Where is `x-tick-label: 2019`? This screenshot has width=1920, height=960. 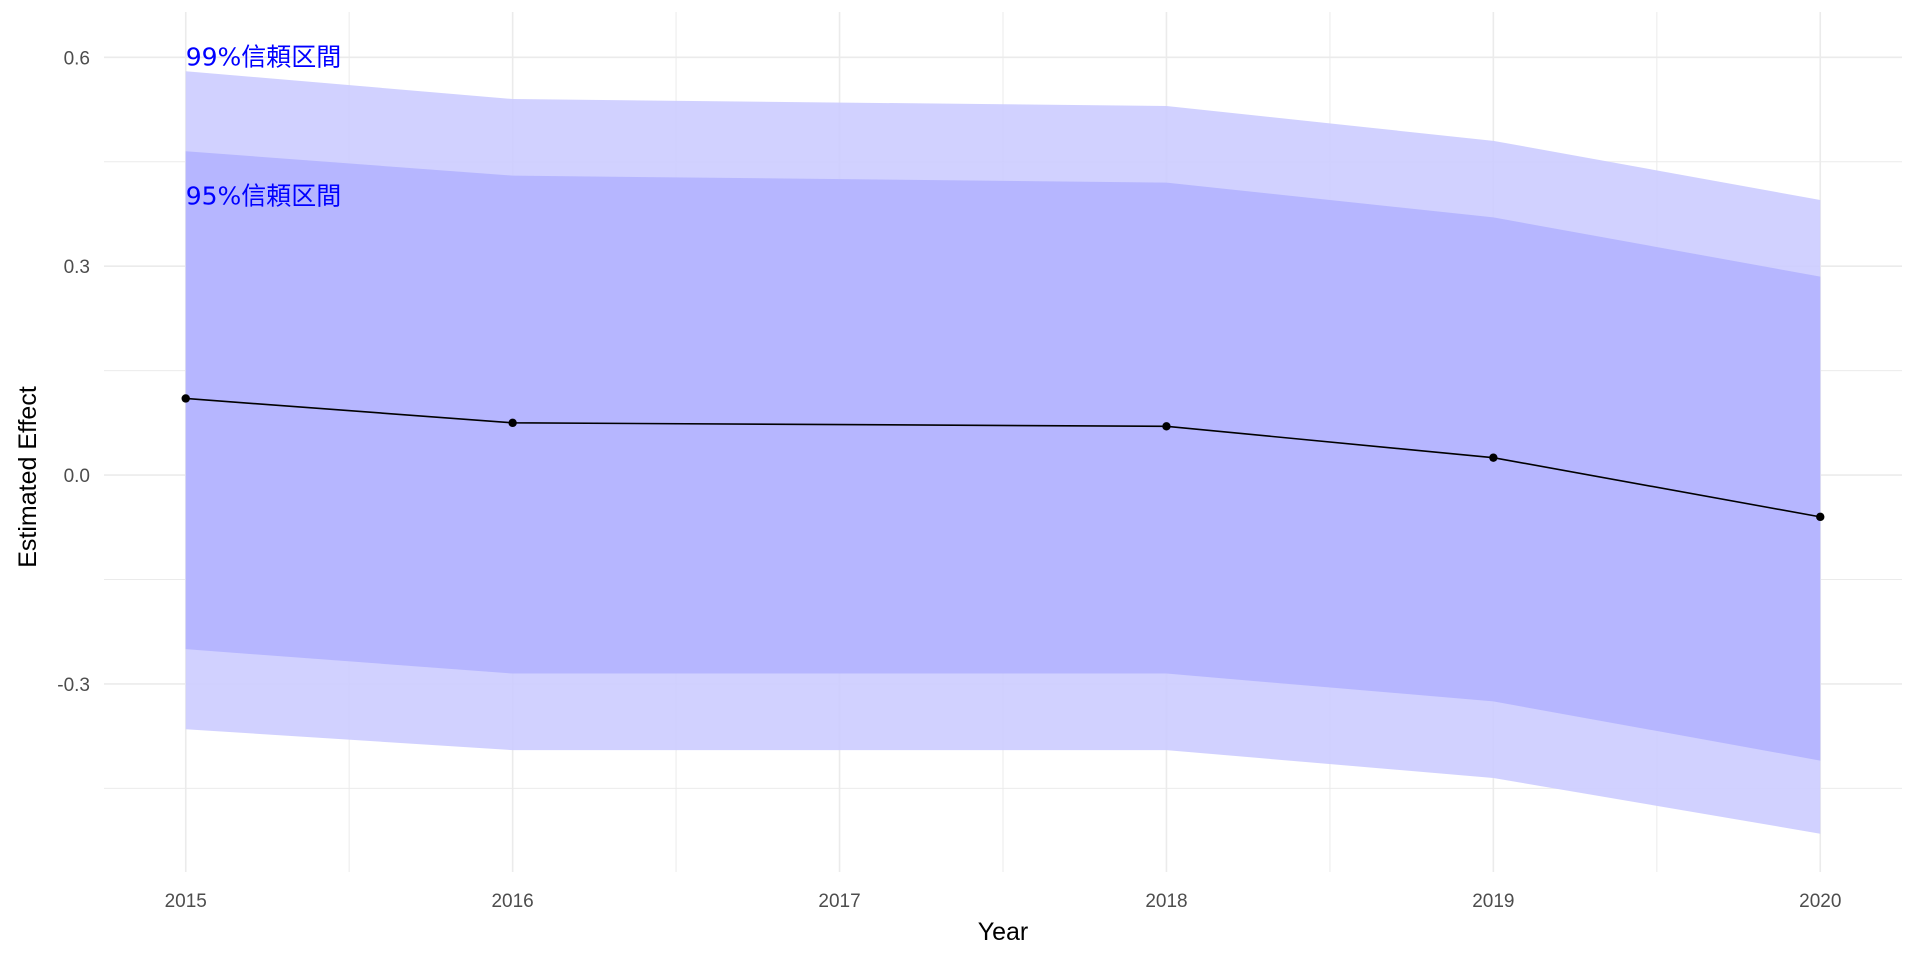
x-tick-label: 2019 is located at coordinates (1493, 901).